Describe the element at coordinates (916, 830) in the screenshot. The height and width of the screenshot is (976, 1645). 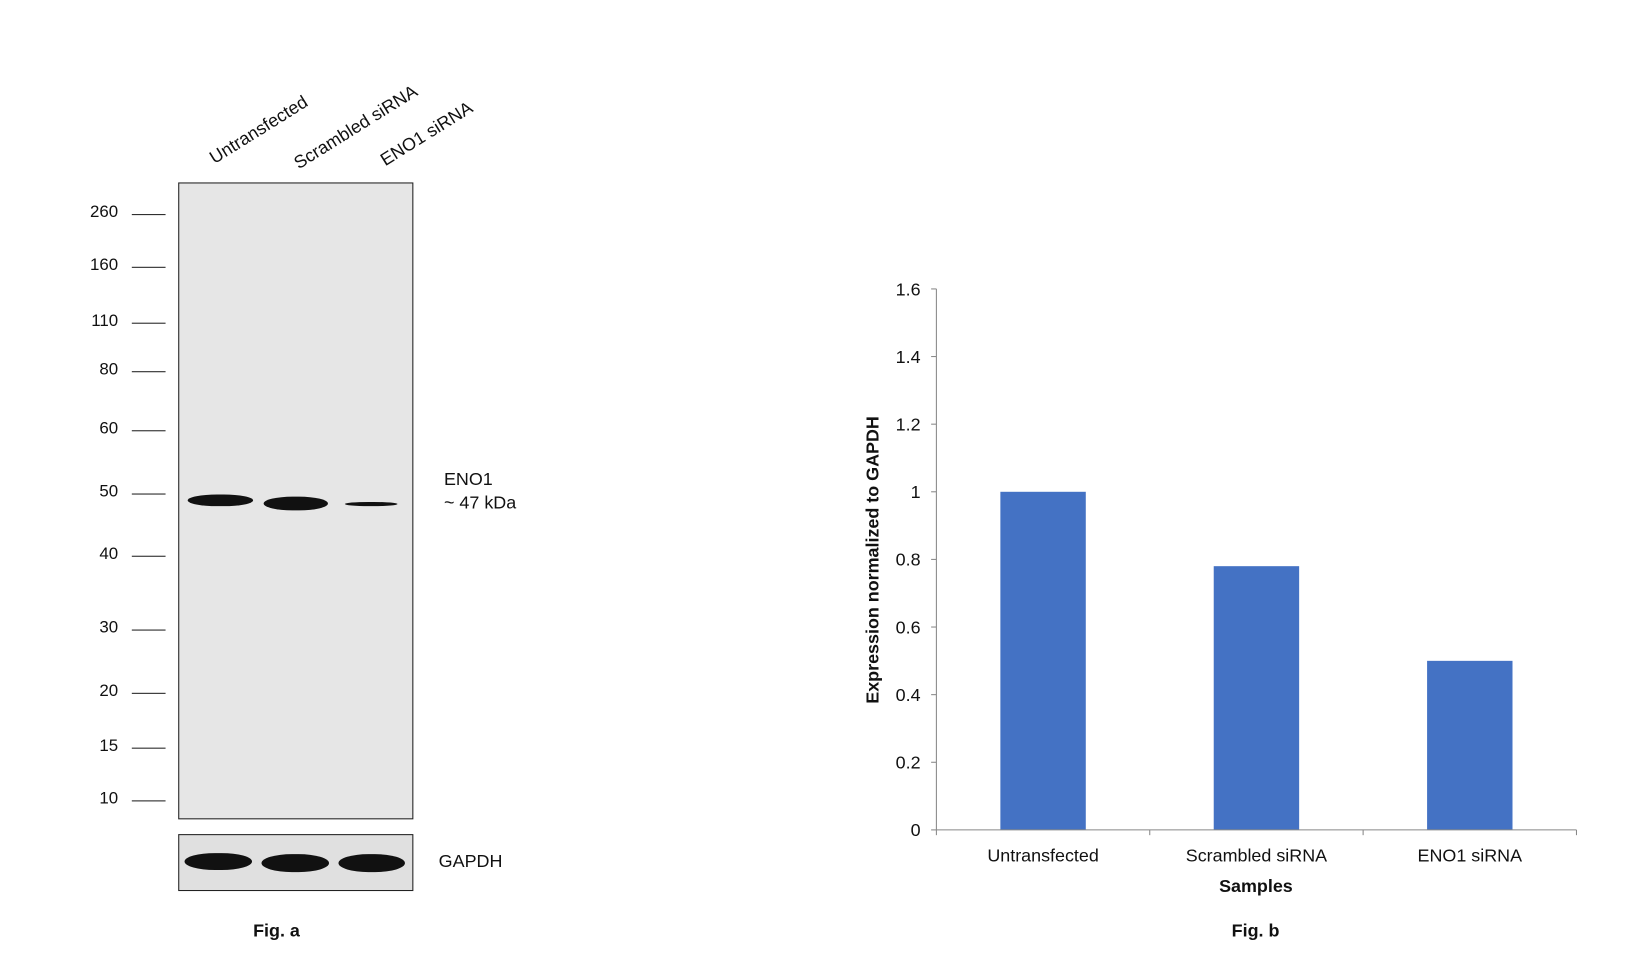
I see `y-tick-label: 0` at that location.